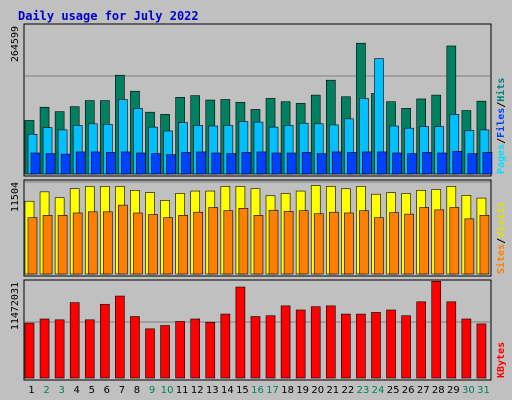  What do you see at coordinates (302, 390) in the screenshot?
I see `day-label-19: 19` at bounding box center [302, 390].